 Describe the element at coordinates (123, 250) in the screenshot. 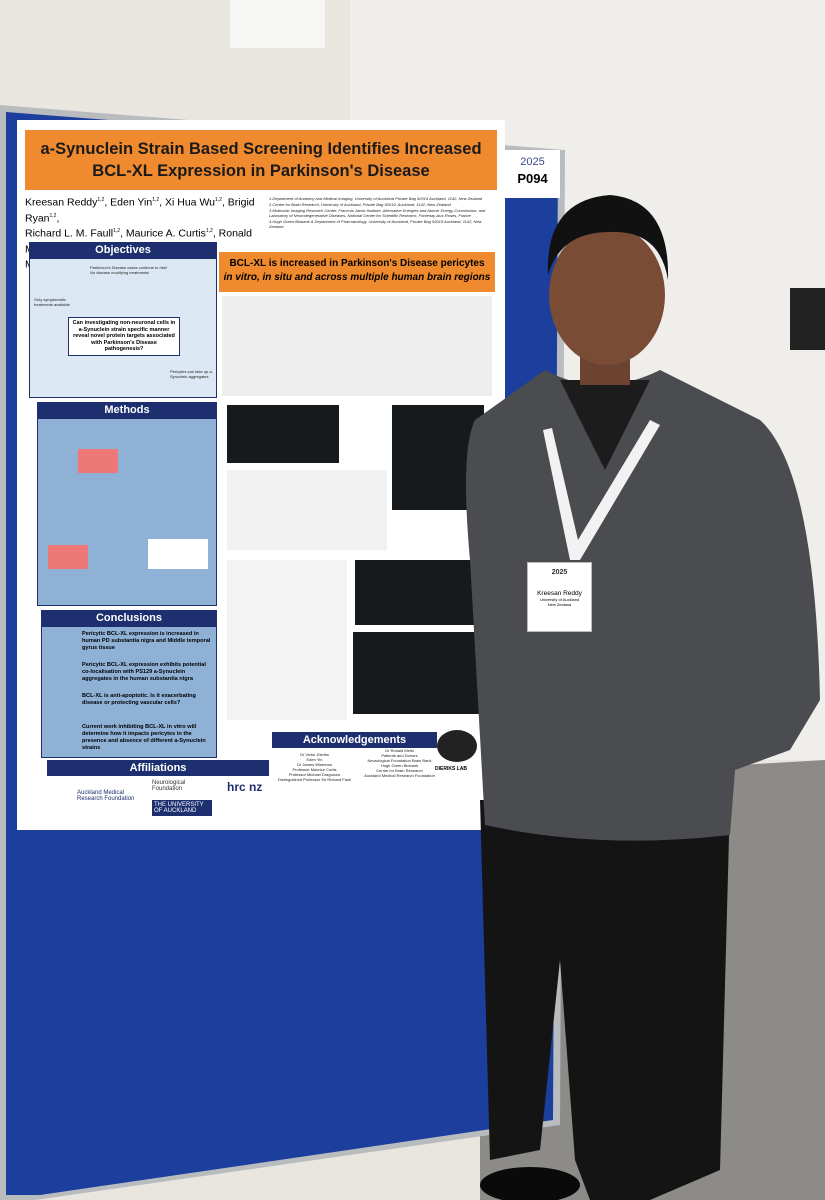

I see `section-header: Objectives` at that location.